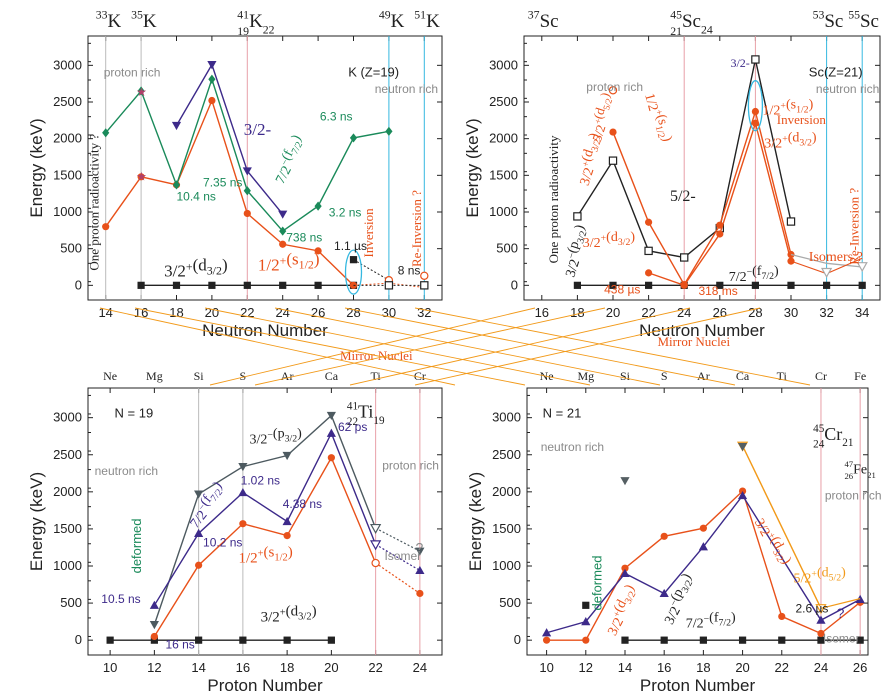  I want to click on element-tick-label: Mg, so click(154, 376).